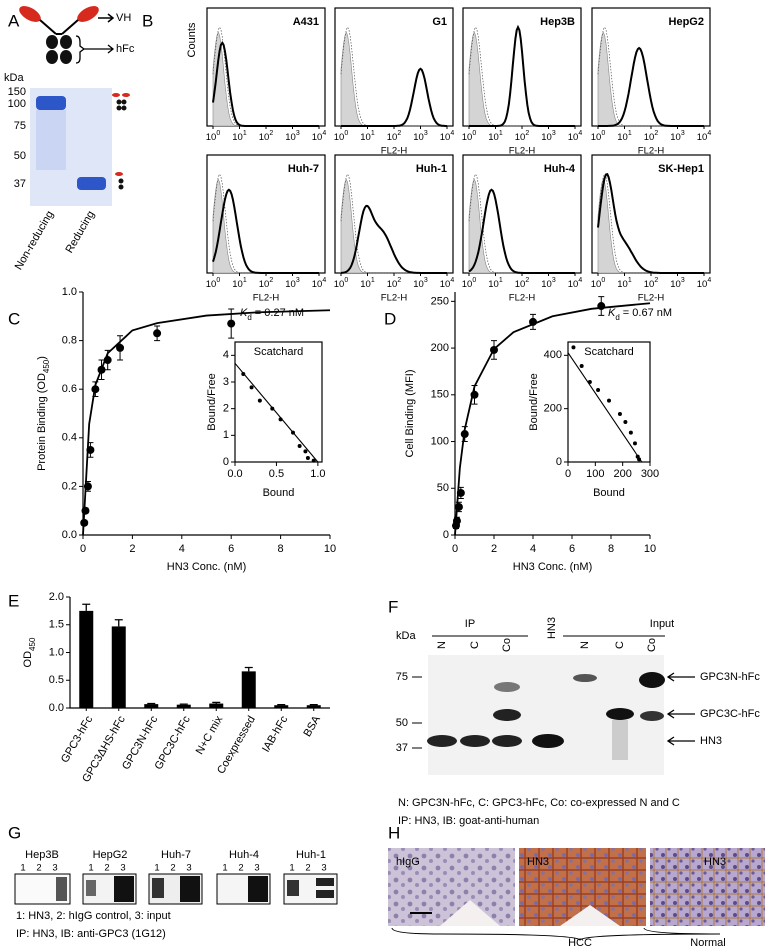 The image size is (768, 948). I want to click on y-tick-label: 150, so click(440, 395).